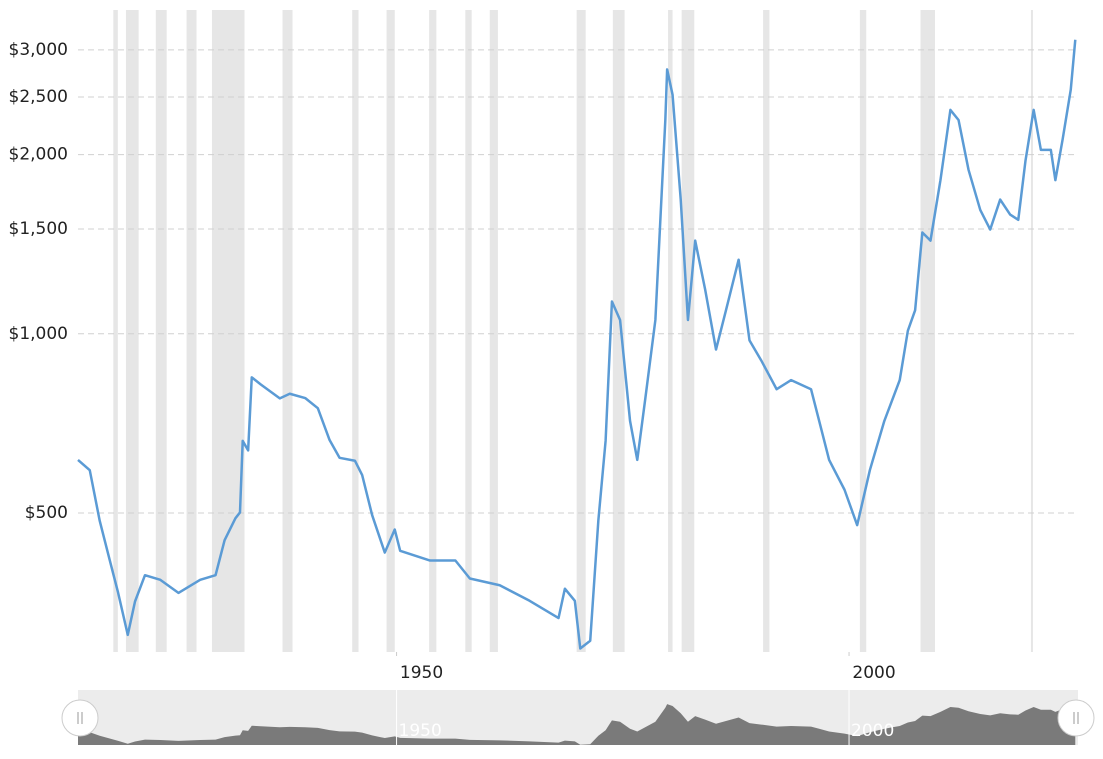 Image resolution: width=1103 pixels, height=759 pixels. What do you see at coordinates (872, 731) in the screenshot?
I see `navigator-label: 2000` at bounding box center [872, 731].